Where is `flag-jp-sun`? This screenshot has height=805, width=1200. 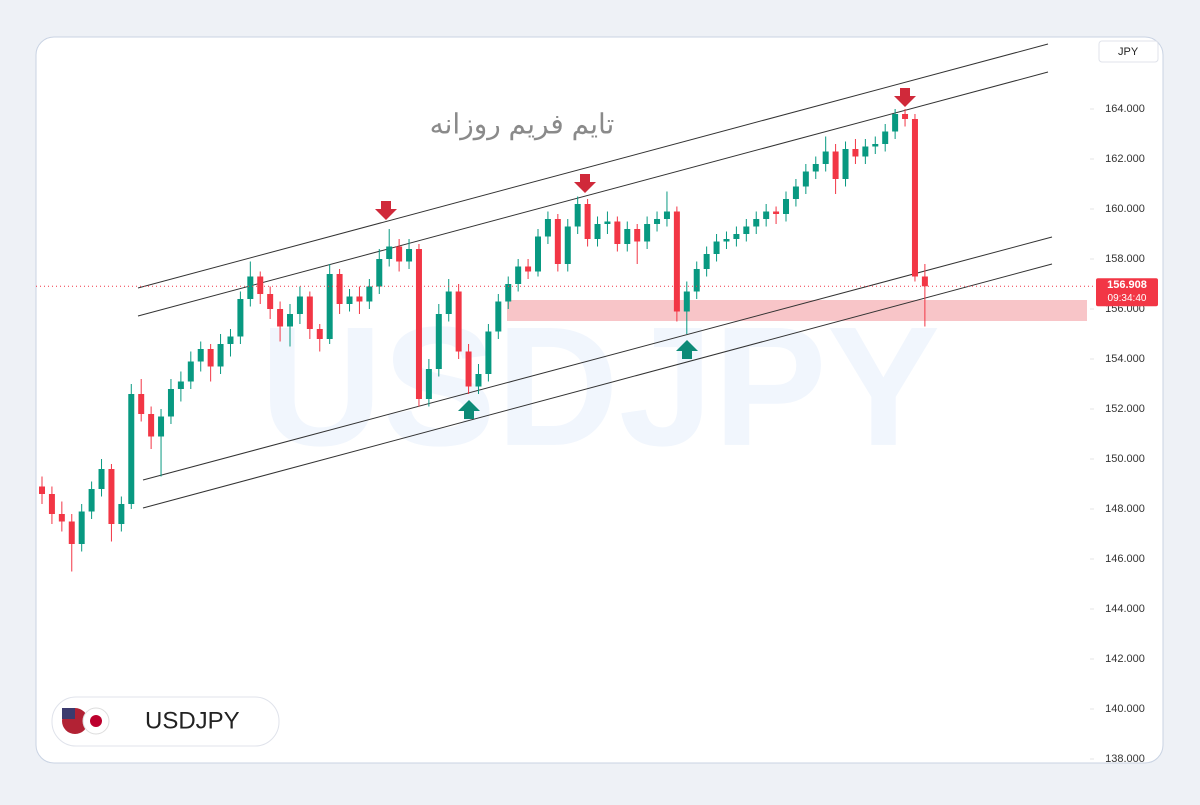 flag-jp-sun is located at coordinates (96, 721).